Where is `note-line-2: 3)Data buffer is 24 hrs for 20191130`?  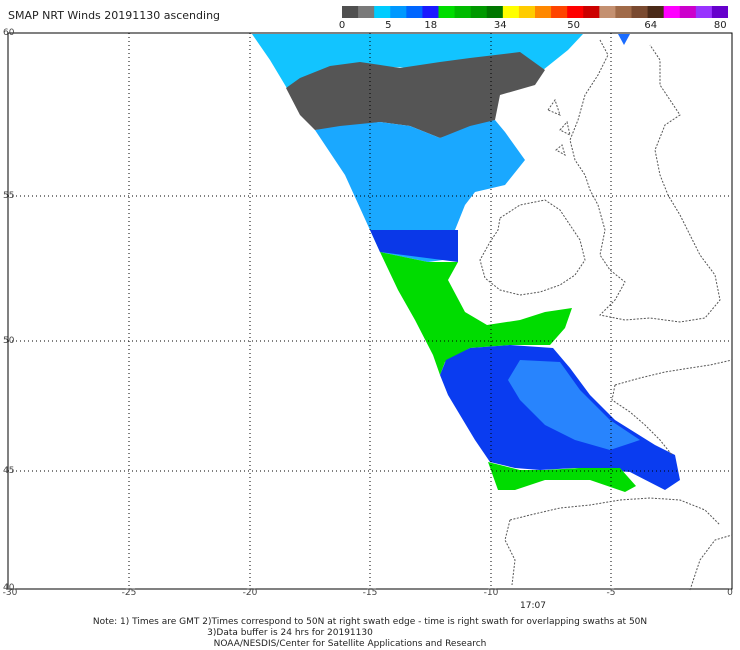
note-line-2: 3)Data buffer is 24 hrs for 20191130 is located at coordinates (290, 633).